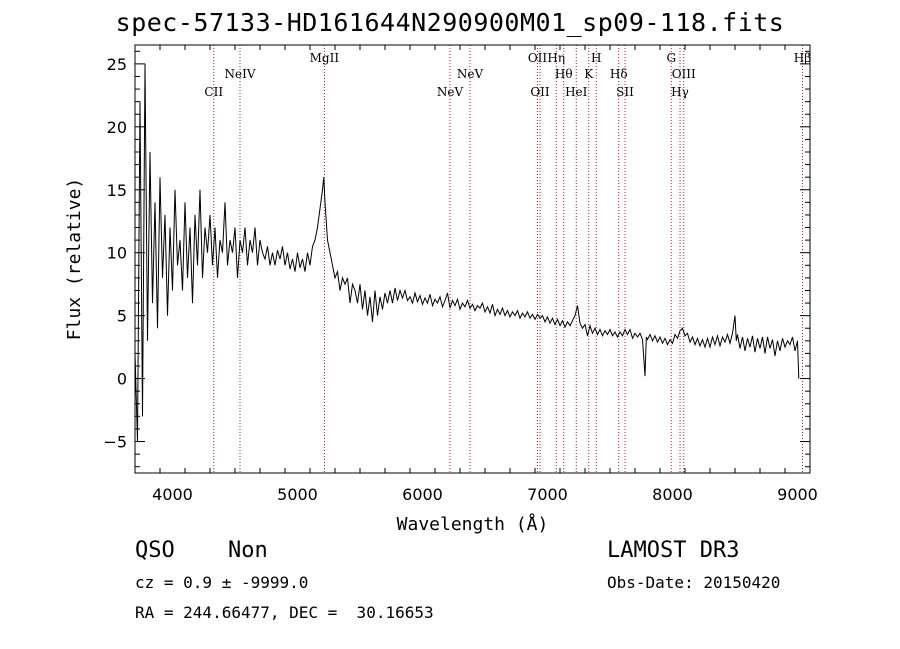 The image size is (900, 649). I want to click on survey-name: LAMOST DR3, so click(673, 550).